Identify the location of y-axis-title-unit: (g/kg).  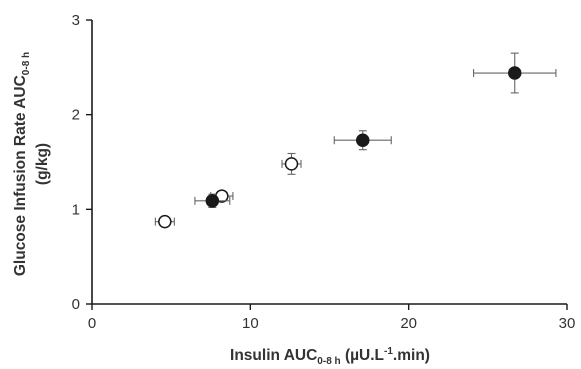
(42, 164).